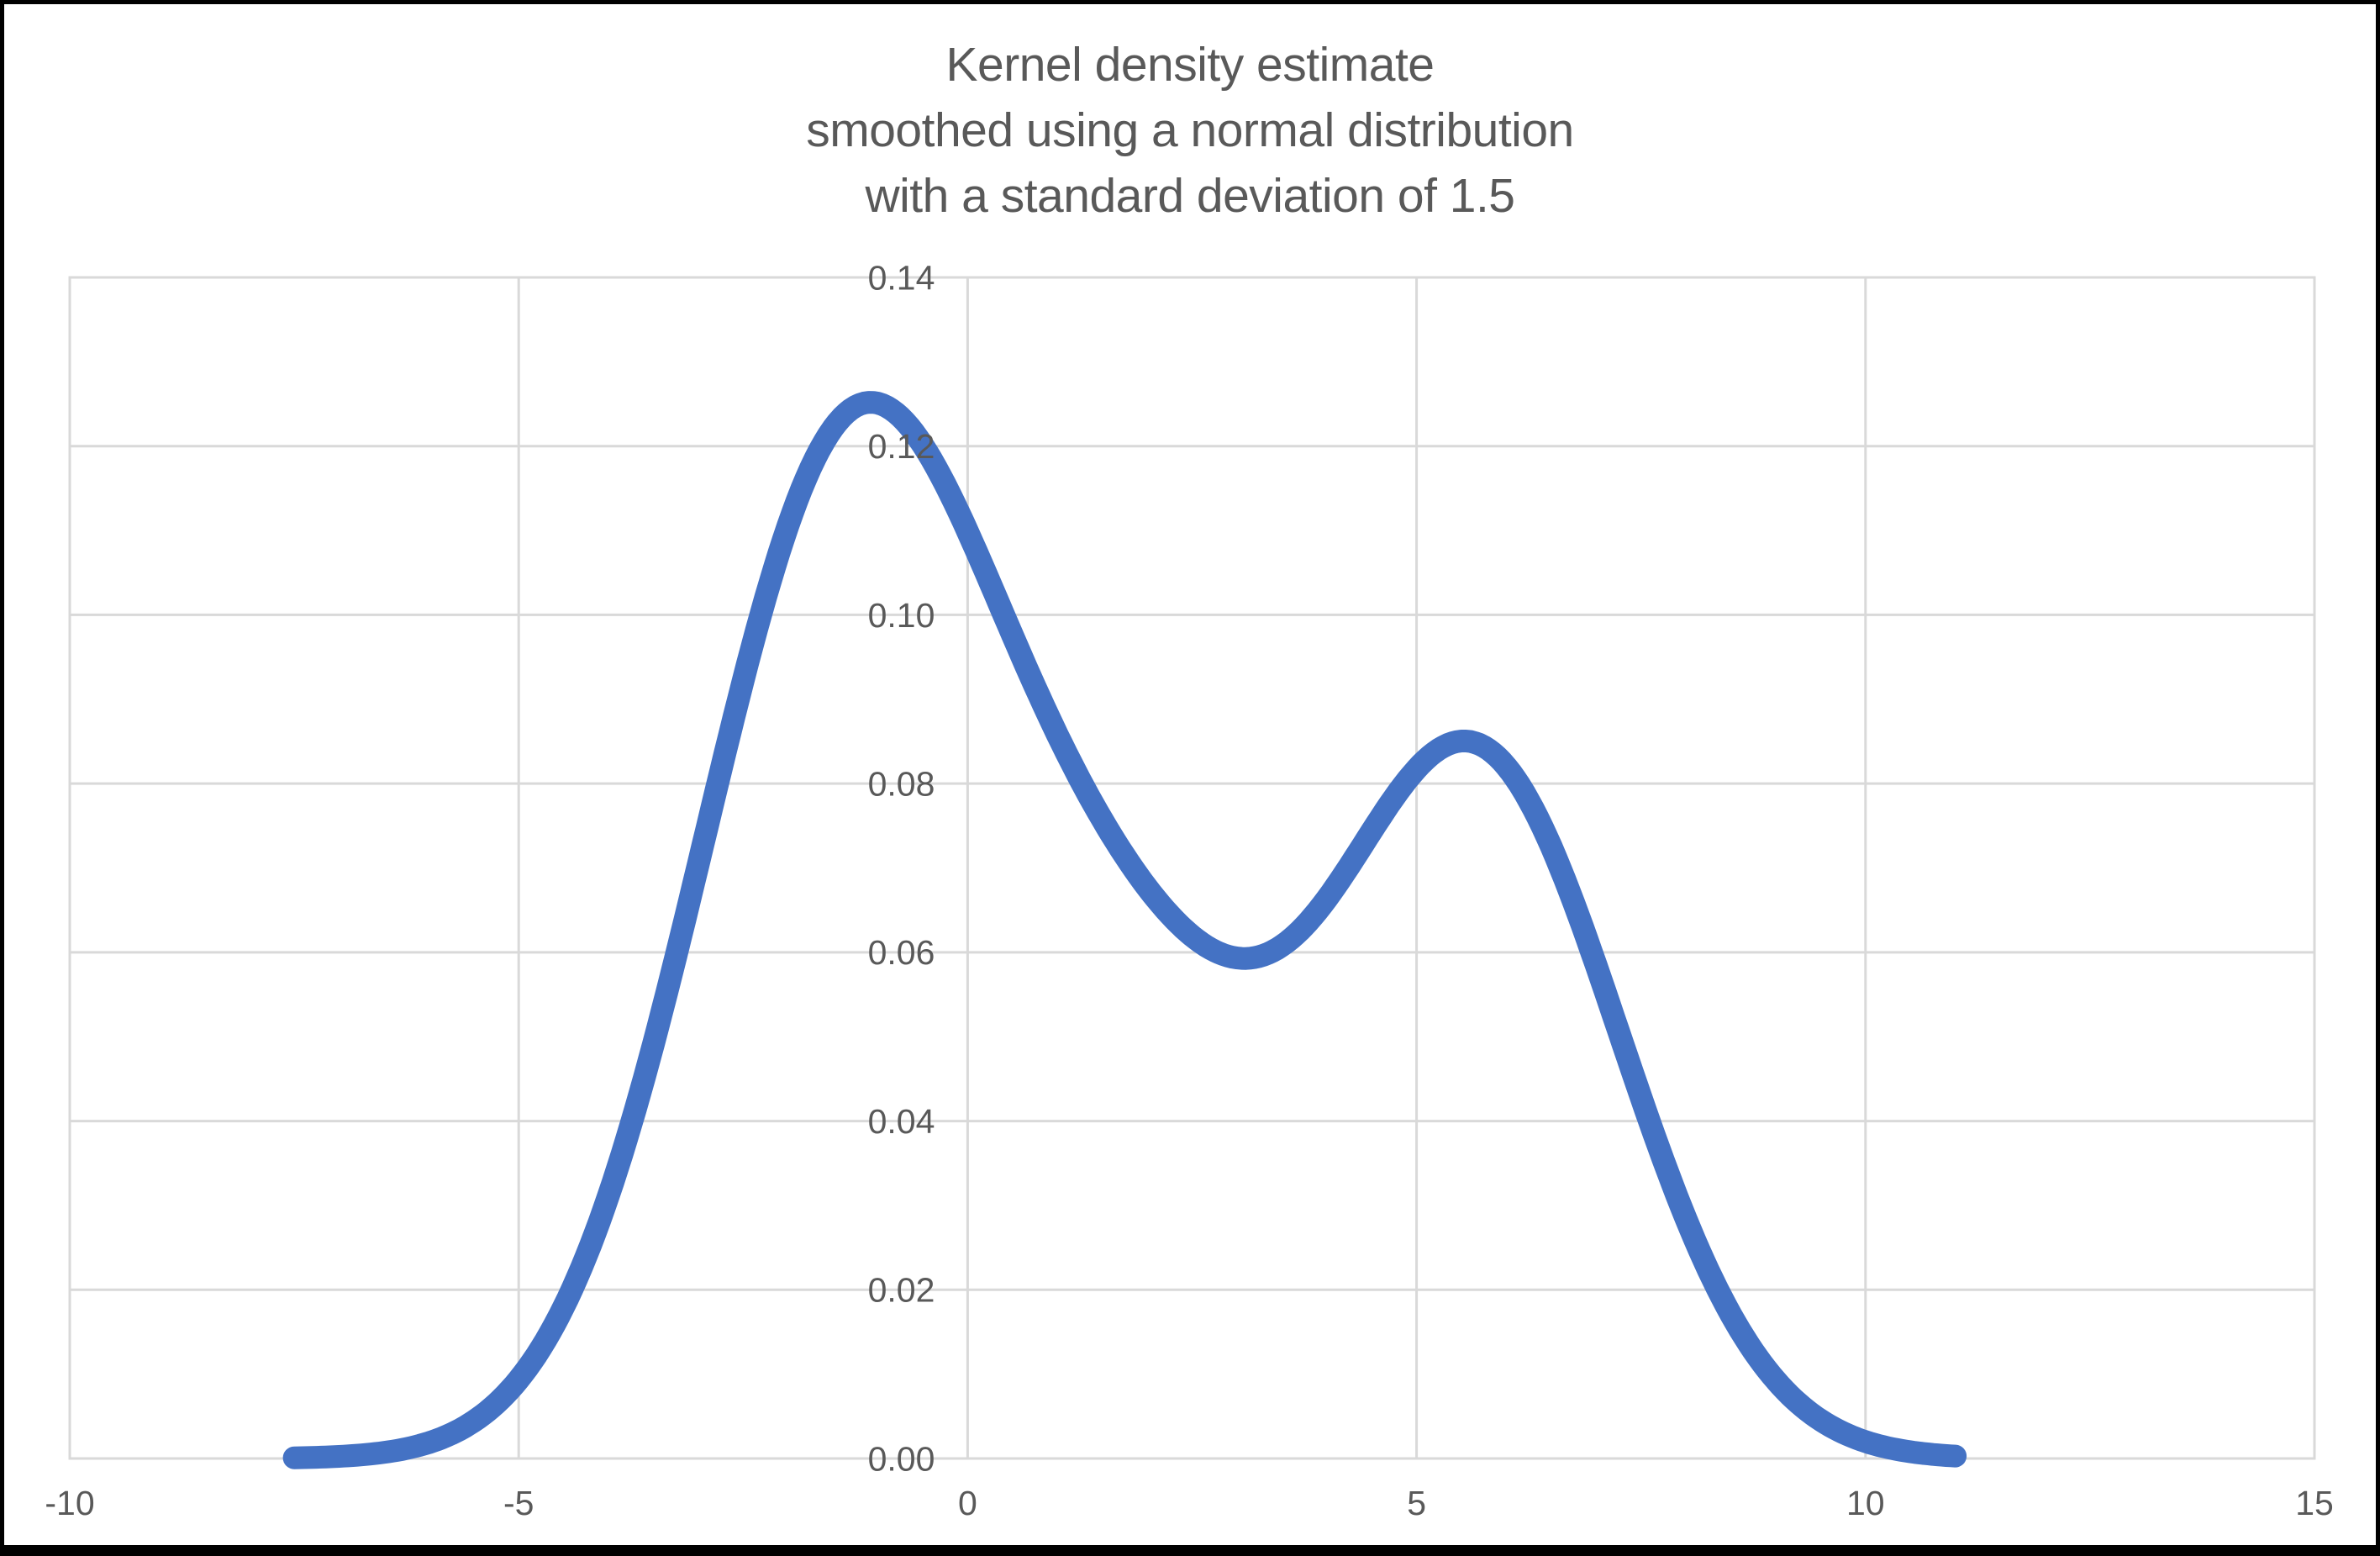  What do you see at coordinates (1866, 1503) in the screenshot?
I see `x-axis-tick-label: 10` at bounding box center [1866, 1503].